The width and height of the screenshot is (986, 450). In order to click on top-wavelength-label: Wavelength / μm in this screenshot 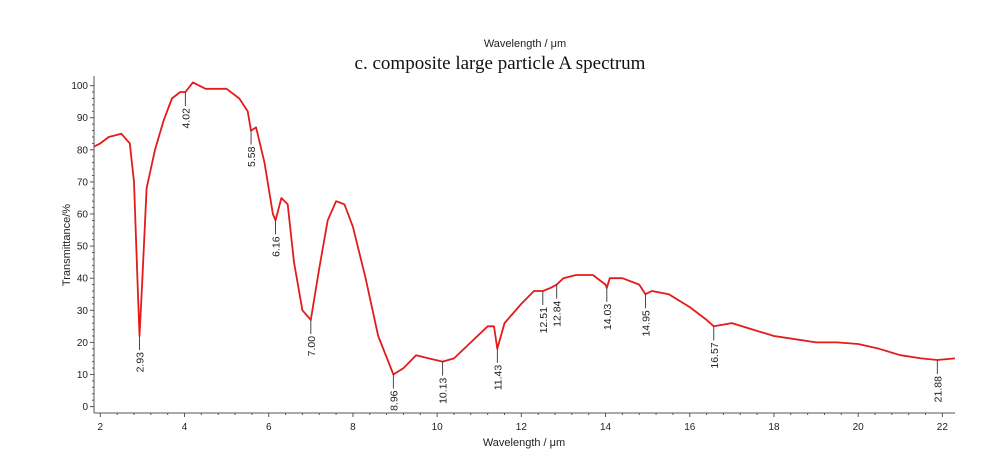, I will do `click(525, 44)`.